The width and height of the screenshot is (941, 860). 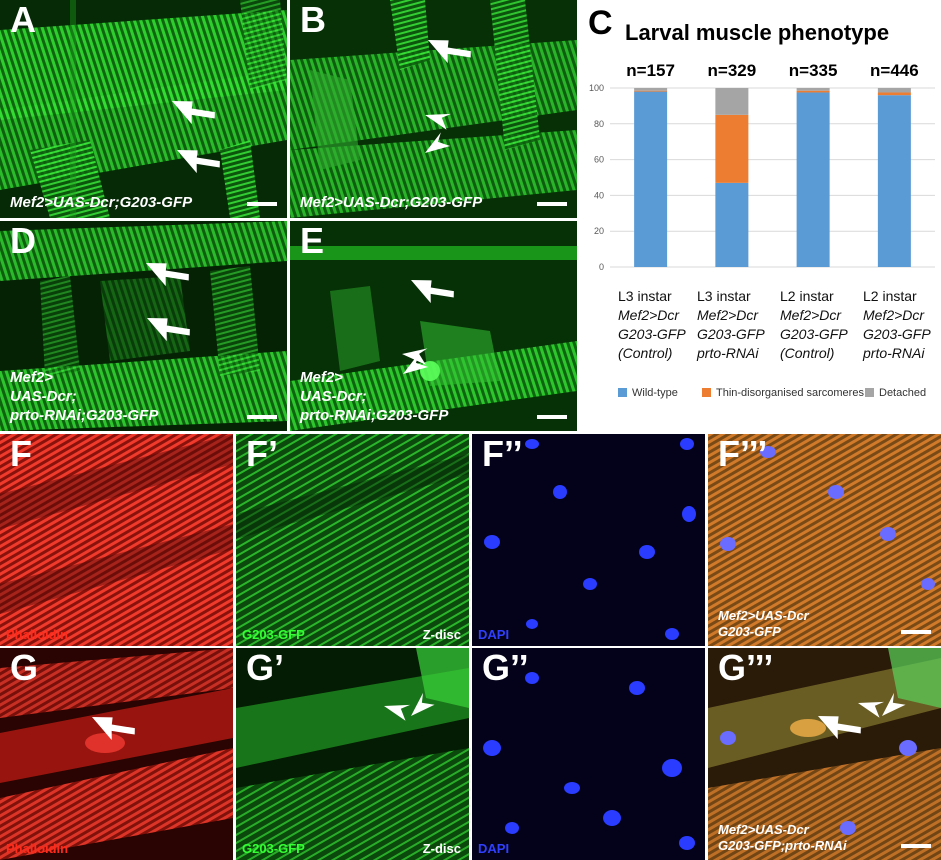 What do you see at coordinates (782, 845) in the screenshot?
I see `genotype-line: G203-GFP;prto-RNAi` at bounding box center [782, 845].